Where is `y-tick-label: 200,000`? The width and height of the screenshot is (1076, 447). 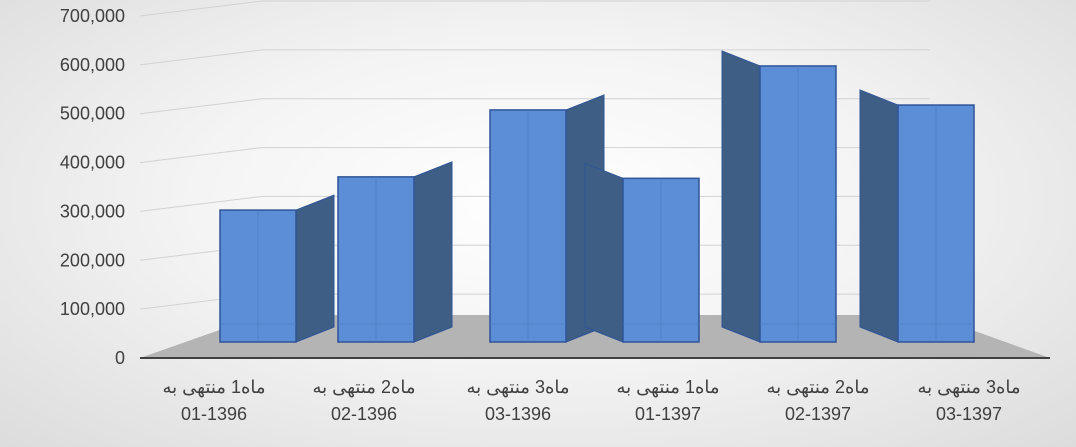
y-tick-label: 200,000 is located at coordinates (92, 260).